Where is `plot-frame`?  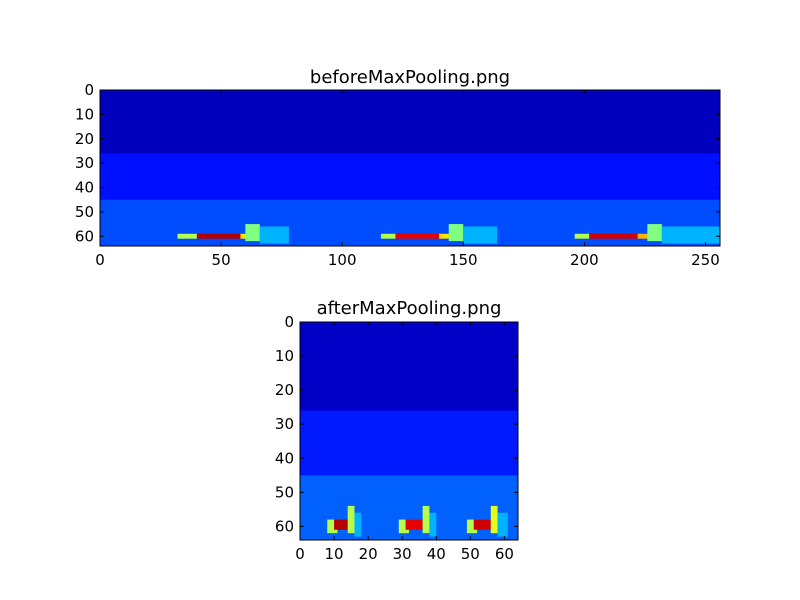 plot-frame is located at coordinates (409, 431).